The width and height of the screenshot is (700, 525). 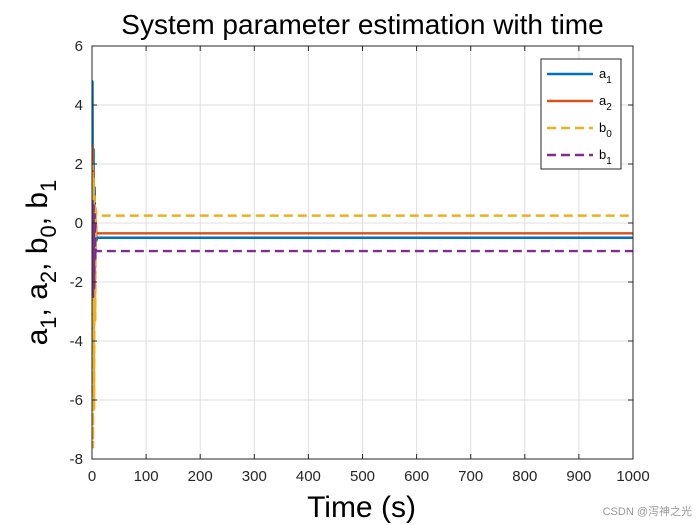 I want to click on x-tick-label: 800, so click(x=524, y=476).